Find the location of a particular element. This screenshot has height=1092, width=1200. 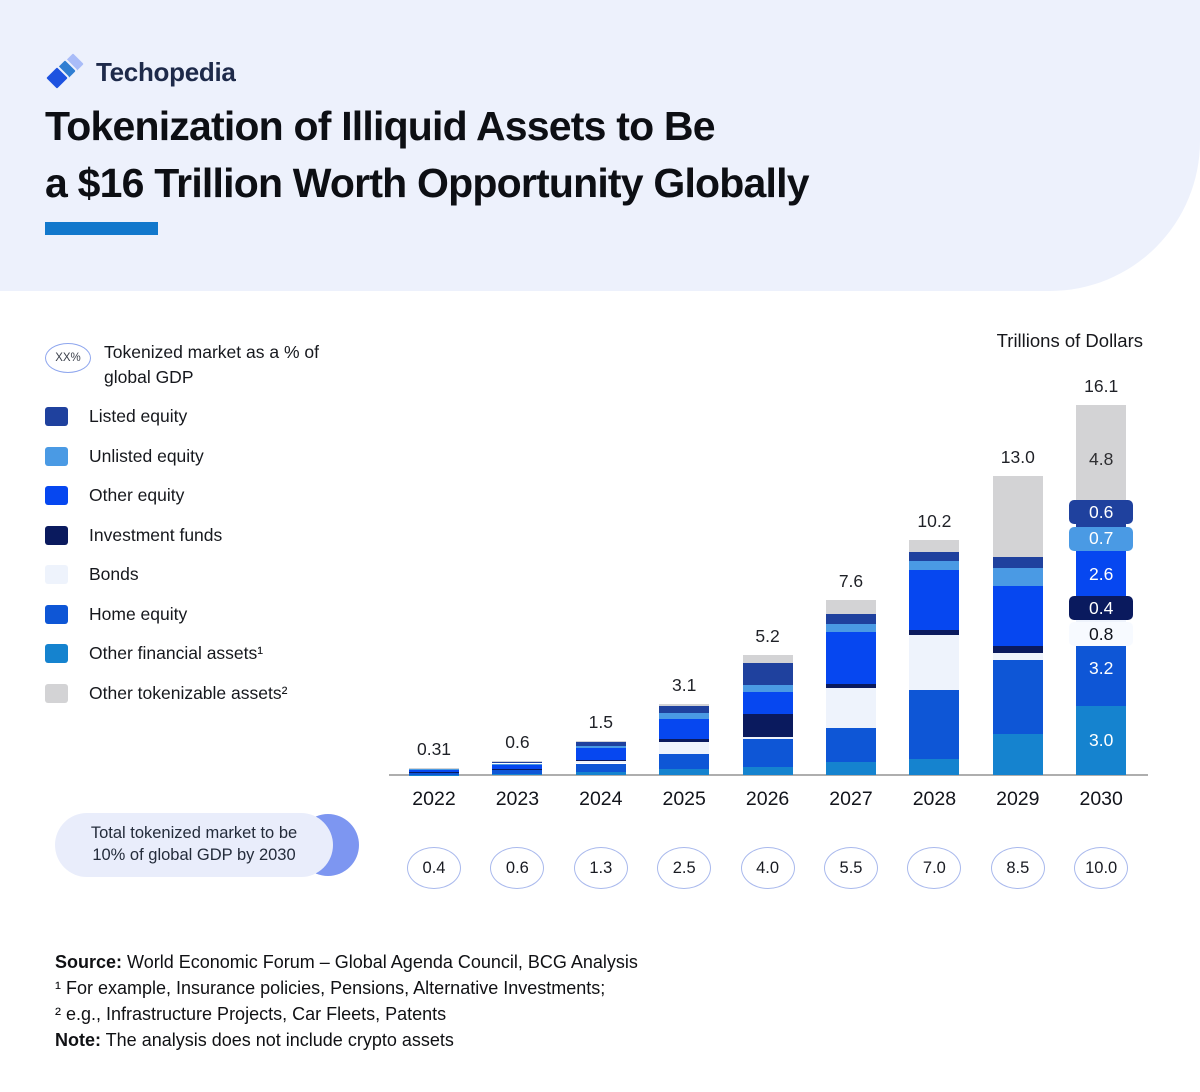

bar-2028-segment-other_financial_assets is located at coordinates (934, 766).